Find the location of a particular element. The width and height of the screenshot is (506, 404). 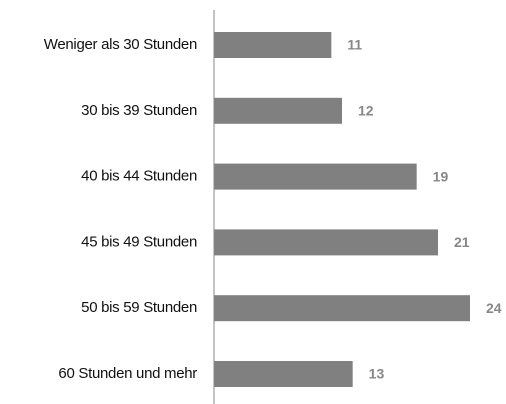

category-label: 60 Stunden und mehr is located at coordinates (127, 373).